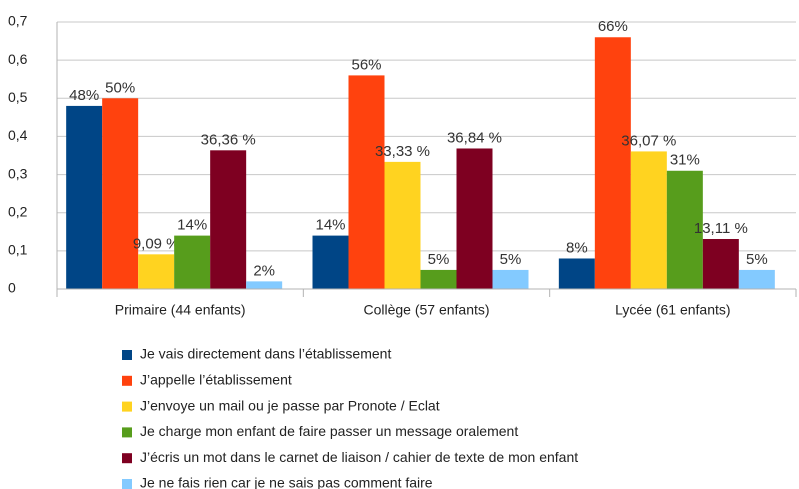  What do you see at coordinates (613, 26) in the screenshot?
I see `data-label: 66%` at bounding box center [613, 26].